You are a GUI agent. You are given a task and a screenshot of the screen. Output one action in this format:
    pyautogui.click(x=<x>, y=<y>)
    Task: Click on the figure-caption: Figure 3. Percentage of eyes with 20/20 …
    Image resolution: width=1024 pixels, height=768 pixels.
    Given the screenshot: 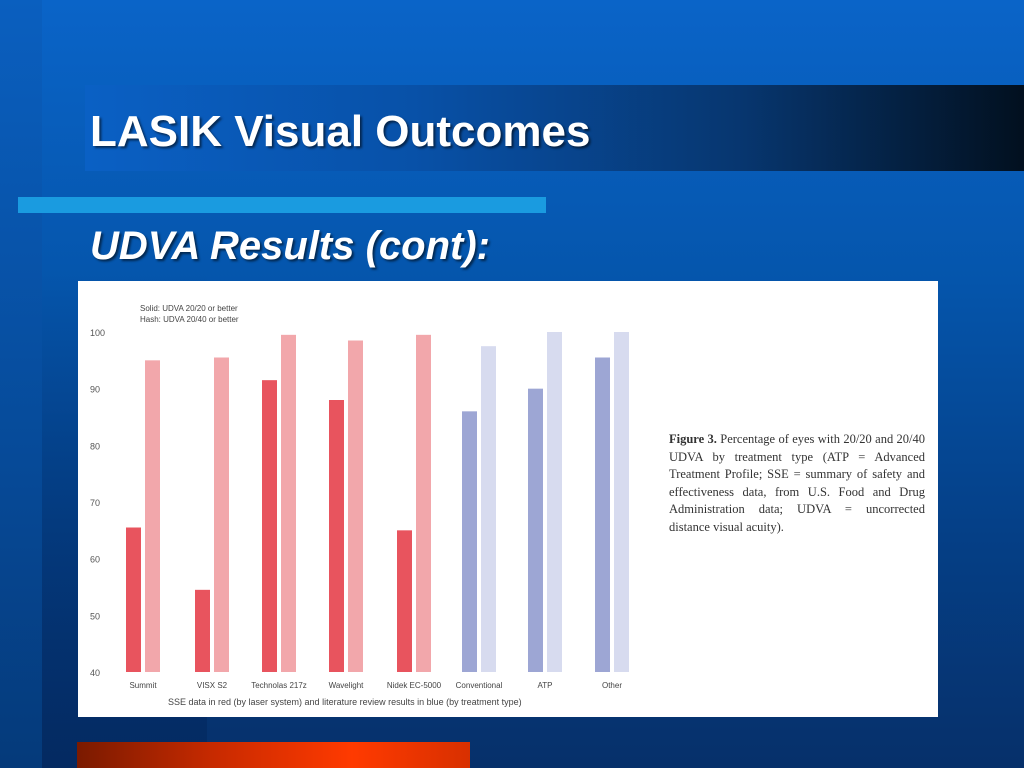 What is the action you would take?
    pyautogui.click(x=797, y=483)
    